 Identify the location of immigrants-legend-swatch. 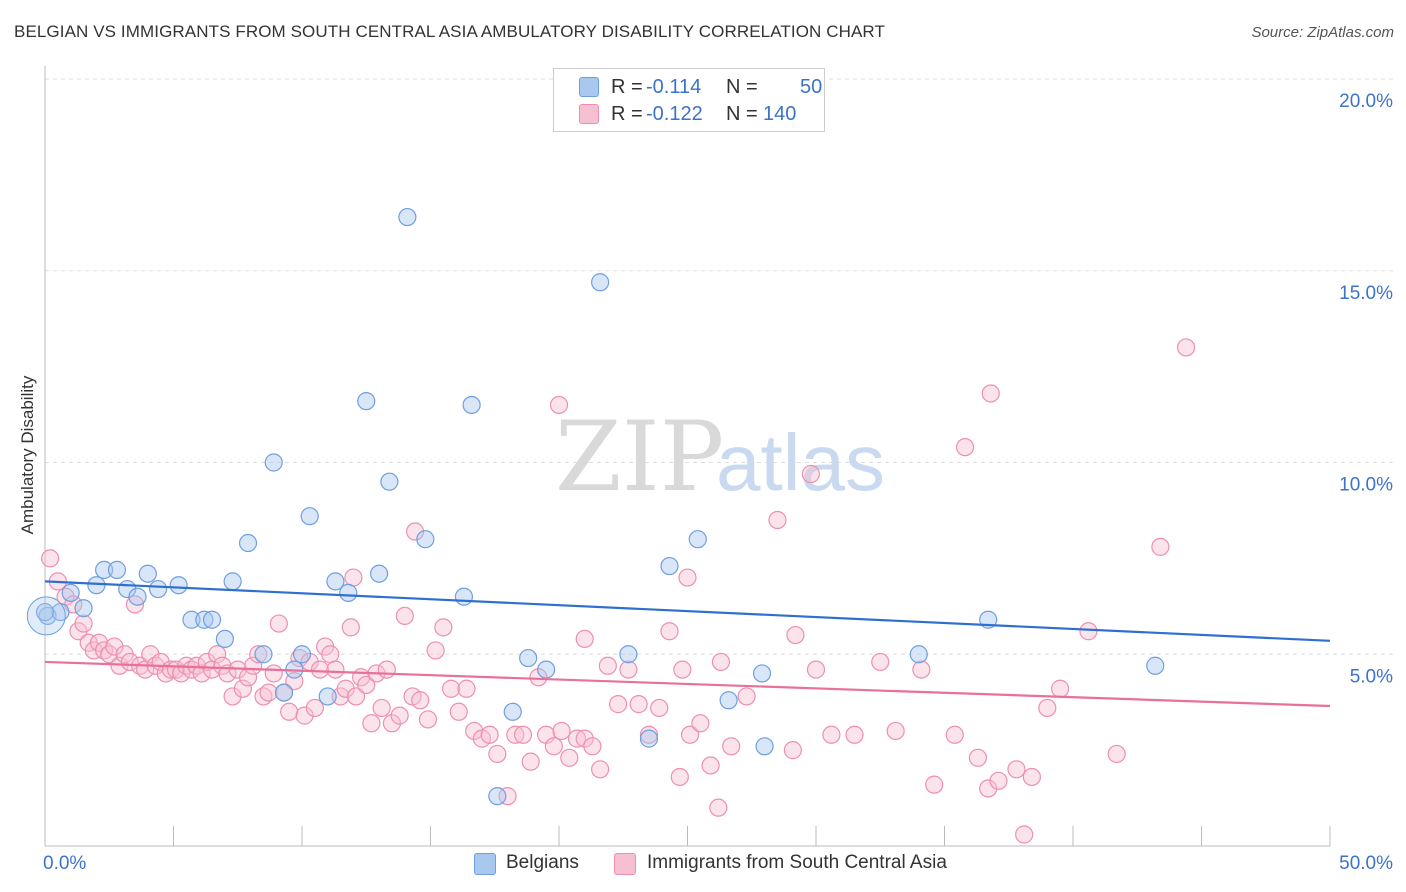
(625, 864).